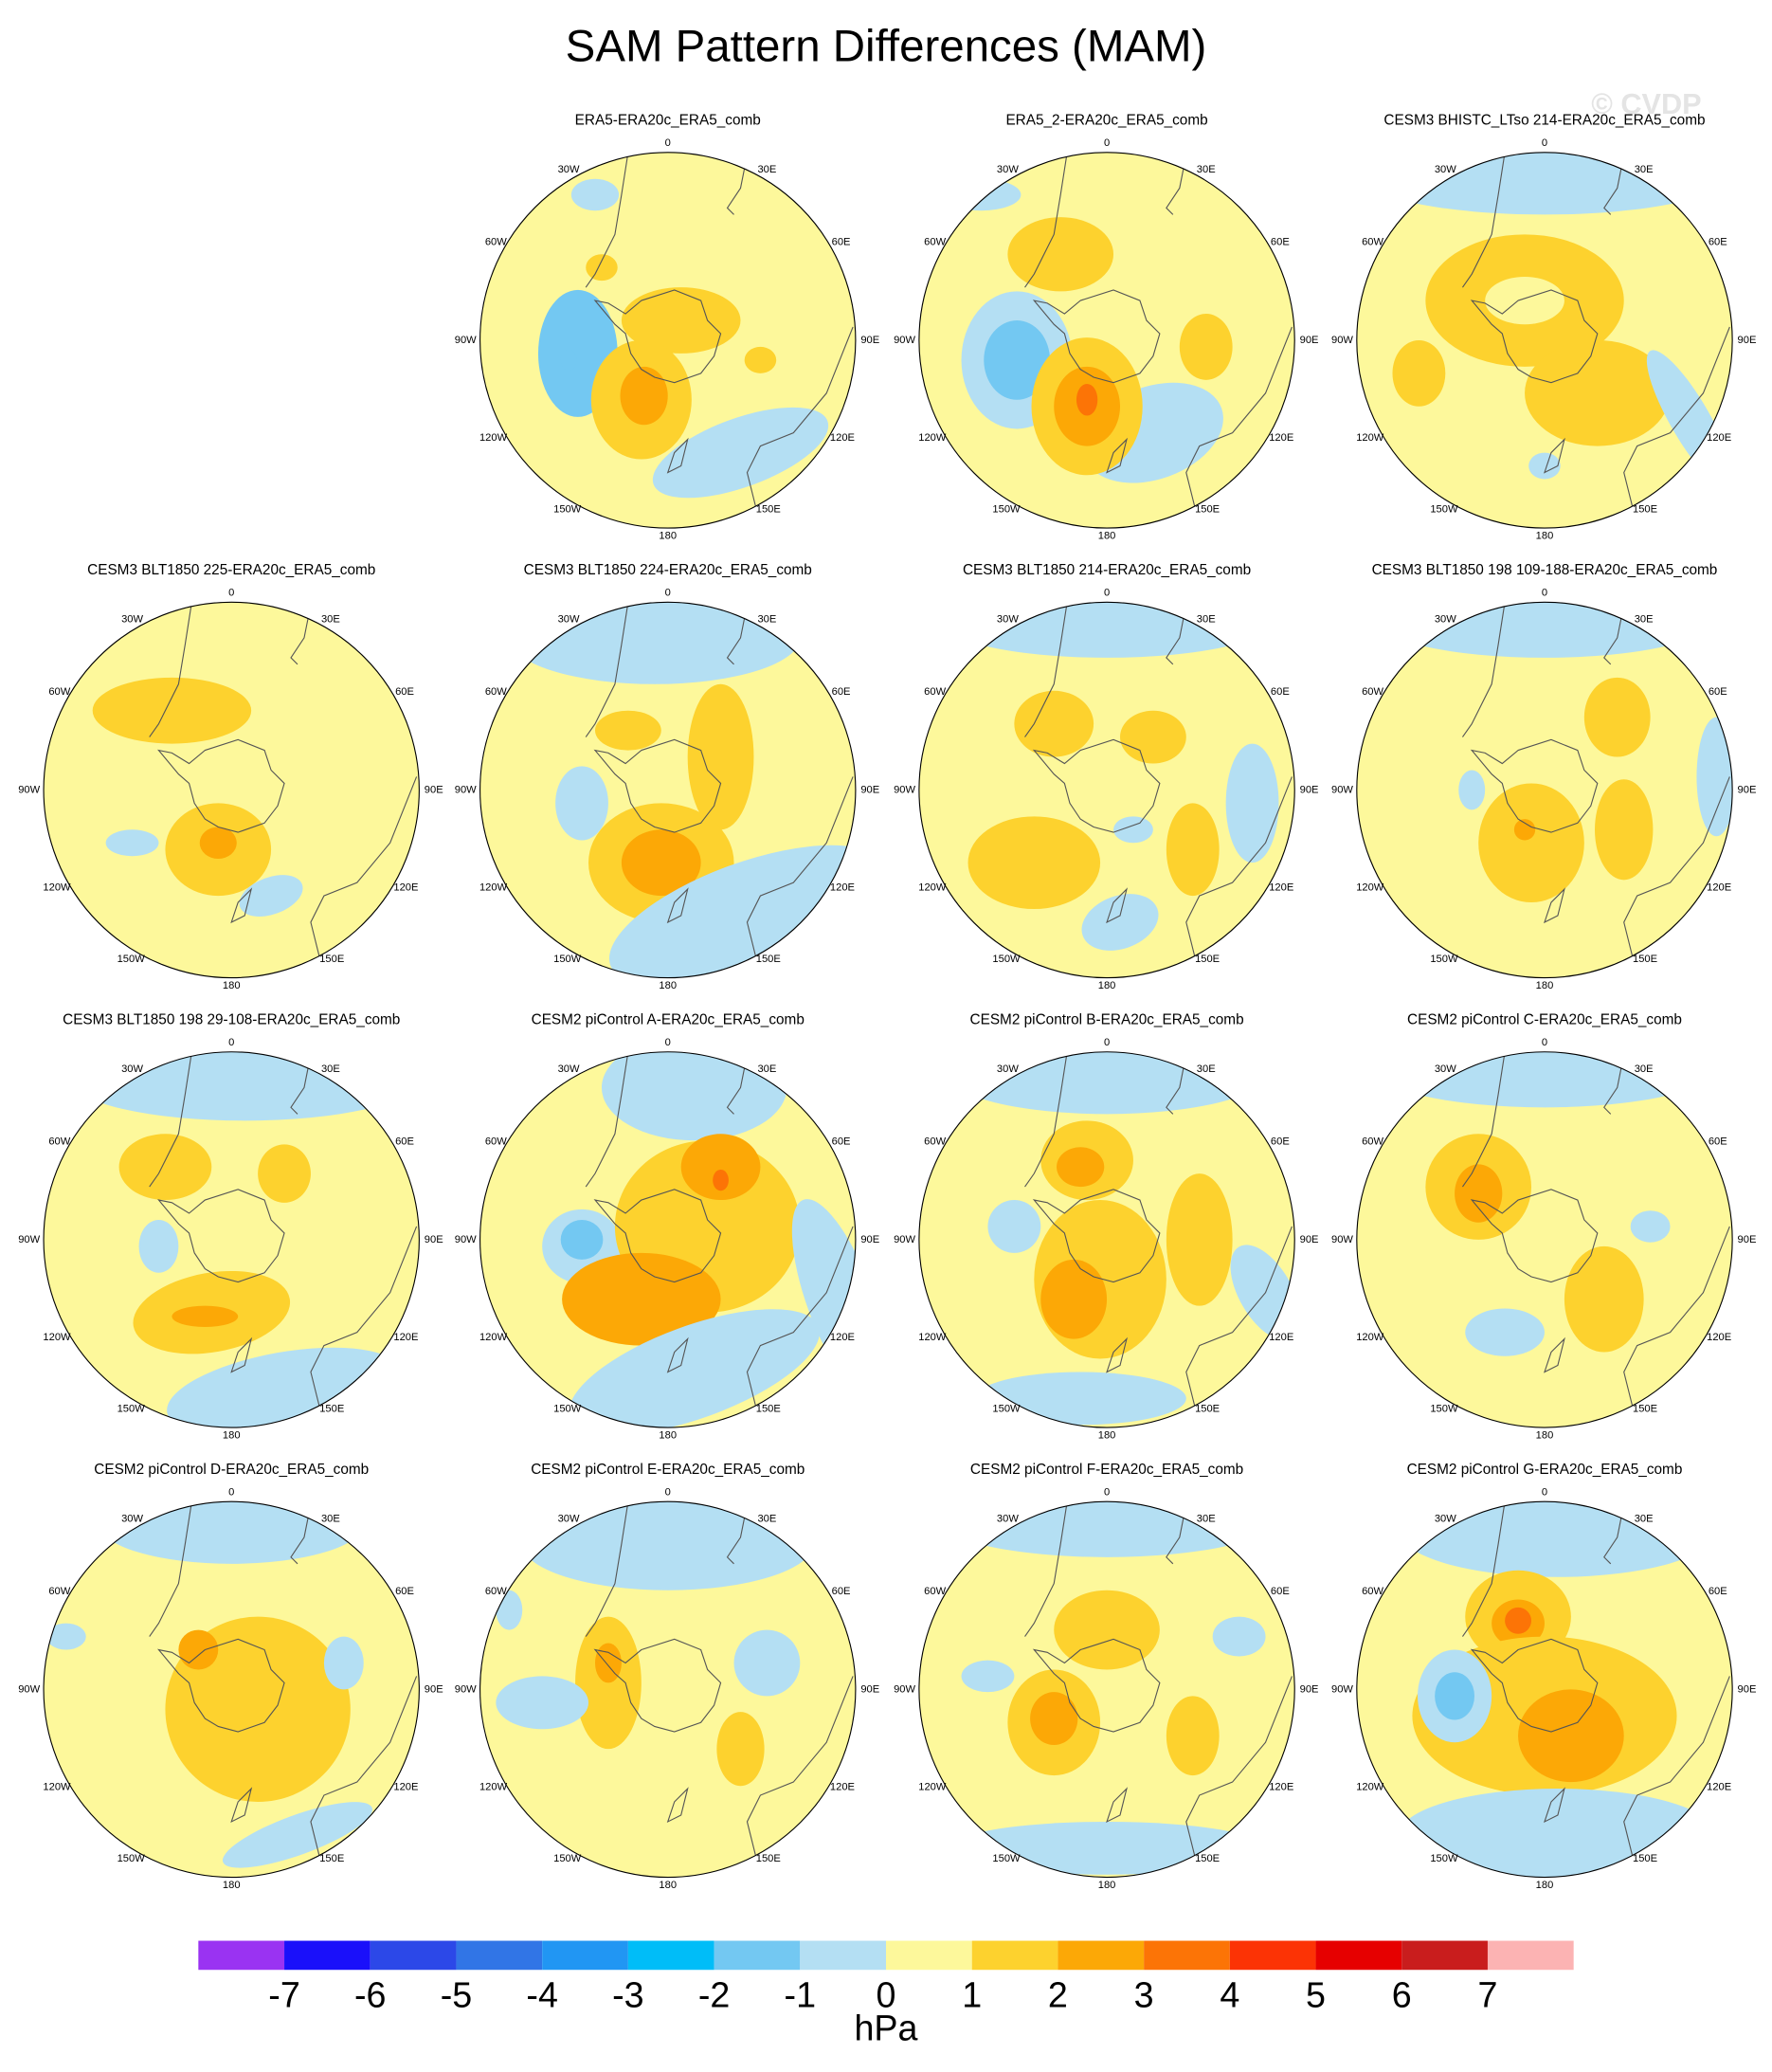 Image resolution: width=1772 pixels, height=2072 pixels. Describe the element at coordinates (1544, 120) in the screenshot. I see `panel-title: CESM3 BHISTC_LTso 214-ERA20c_ERA5_comb` at that location.